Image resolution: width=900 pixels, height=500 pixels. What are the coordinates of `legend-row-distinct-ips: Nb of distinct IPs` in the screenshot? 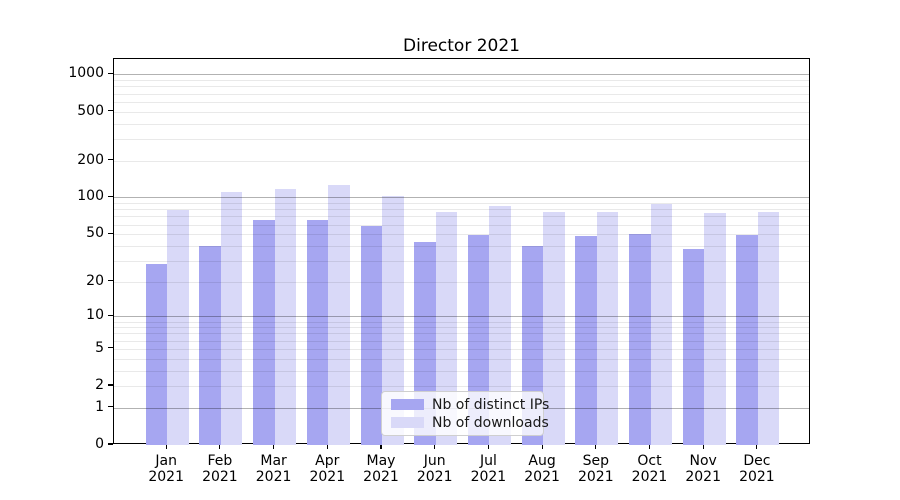 It's located at (470, 405).